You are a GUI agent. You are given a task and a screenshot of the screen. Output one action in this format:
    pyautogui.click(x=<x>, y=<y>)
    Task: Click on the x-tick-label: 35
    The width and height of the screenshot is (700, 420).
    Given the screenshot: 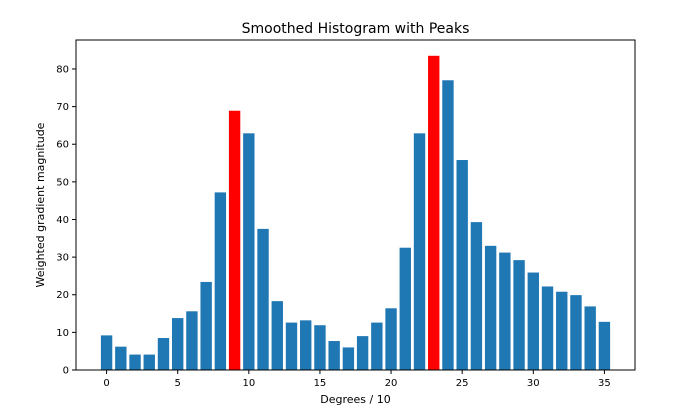 What is the action you would take?
    pyautogui.click(x=604, y=383)
    